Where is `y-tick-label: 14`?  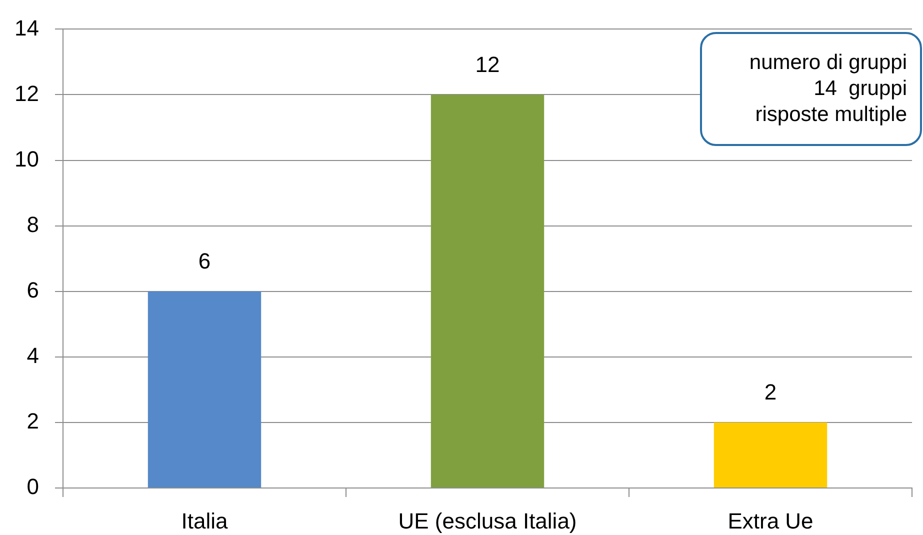
y-tick-label: 14 is located at coordinates (26, 27).